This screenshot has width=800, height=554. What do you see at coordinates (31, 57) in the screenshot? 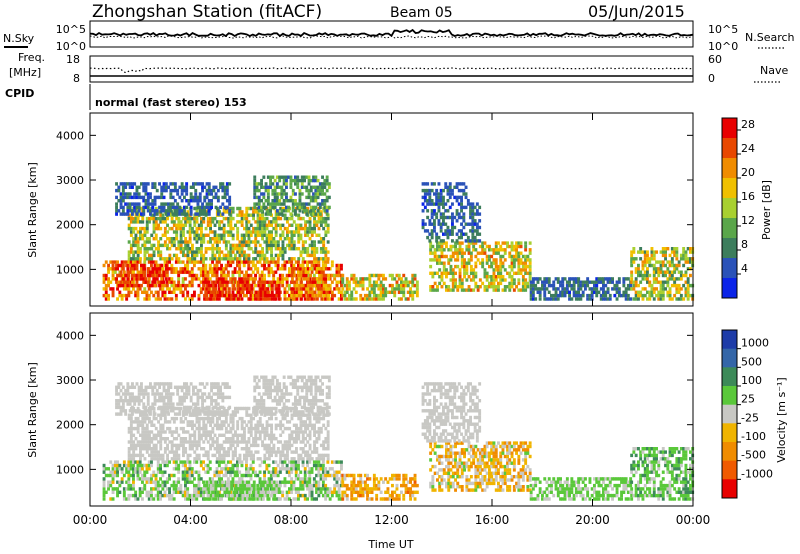
I see `freq-label: Freq.` at bounding box center [31, 57].